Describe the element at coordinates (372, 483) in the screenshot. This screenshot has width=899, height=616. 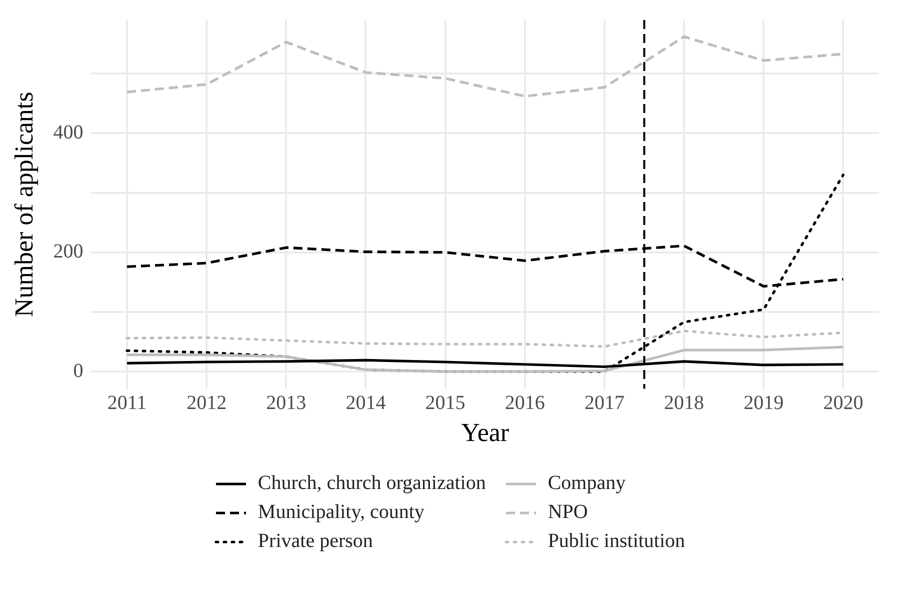
I see `legend-label: Church, church organization` at that location.